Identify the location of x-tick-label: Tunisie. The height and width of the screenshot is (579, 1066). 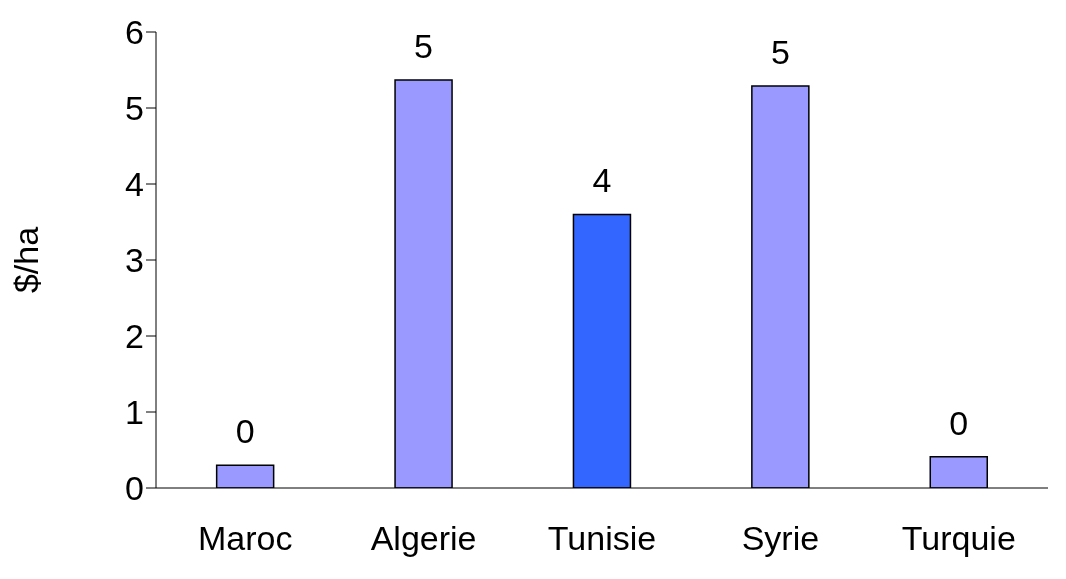
(602, 538).